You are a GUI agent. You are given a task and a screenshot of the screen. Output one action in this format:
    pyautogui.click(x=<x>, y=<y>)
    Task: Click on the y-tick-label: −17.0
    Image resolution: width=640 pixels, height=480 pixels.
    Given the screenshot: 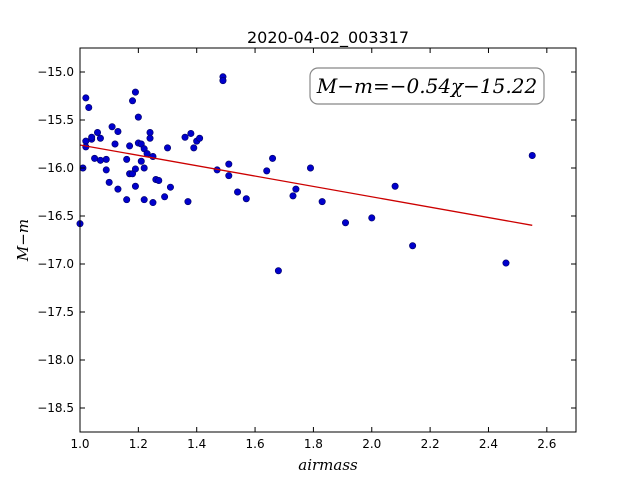 What is the action you would take?
    pyautogui.click(x=55, y=264)
    